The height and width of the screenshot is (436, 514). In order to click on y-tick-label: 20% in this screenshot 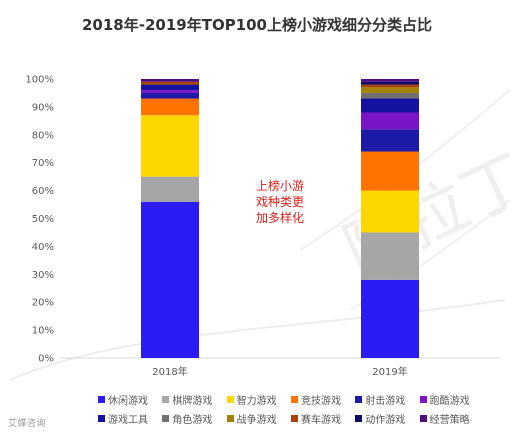, I will do `click(43, 303)`.